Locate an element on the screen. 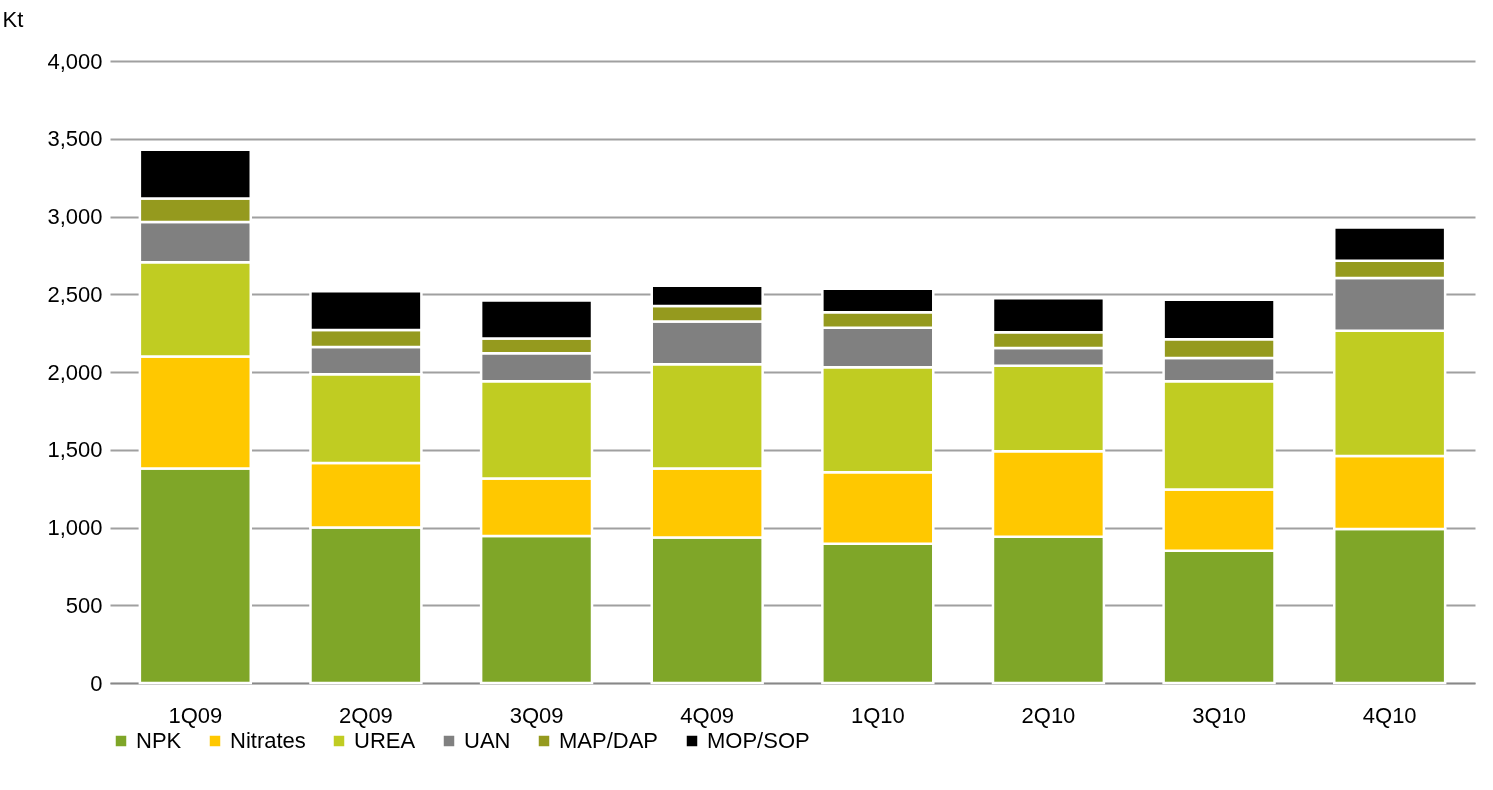 This screenshot has width=1493, height=790. legend-label: NPK is located at coordinates (159, 740).